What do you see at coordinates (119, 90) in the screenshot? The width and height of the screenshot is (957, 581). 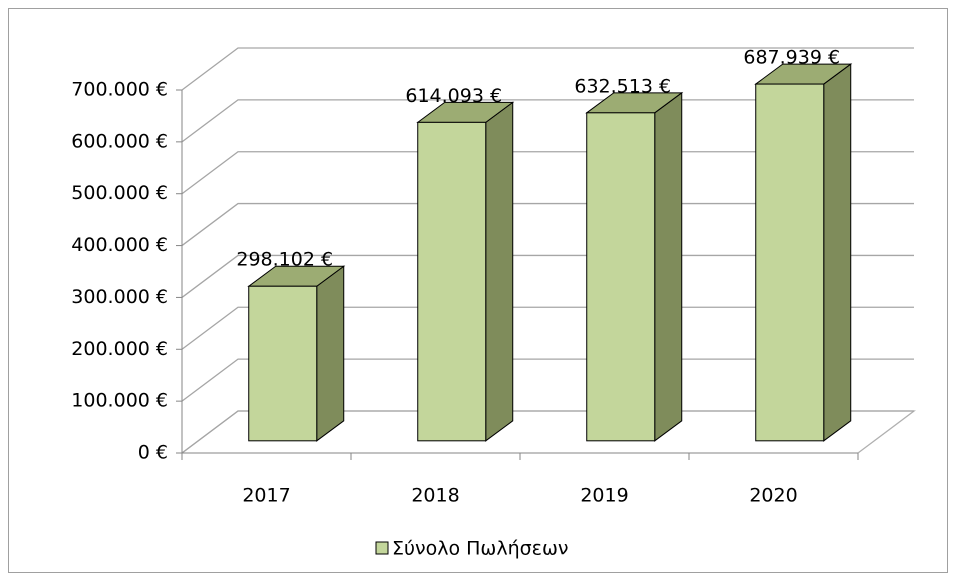 I see `y-tick-label: 700.000 €` at bounding box center [119, 90].